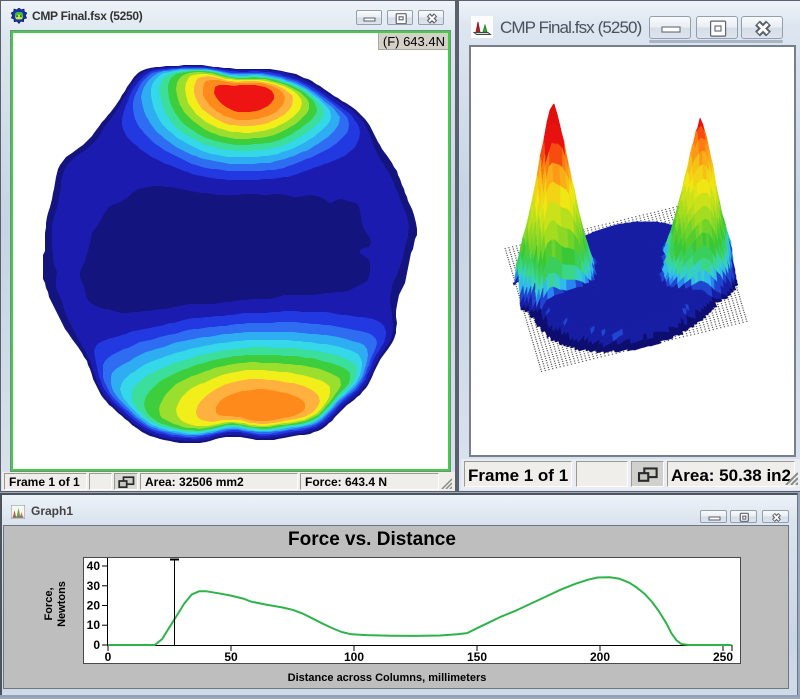  What do you see at coordinates (354, 657) in the screenshot?
I see `svg-text: 100` at bounding box center [354, 657].